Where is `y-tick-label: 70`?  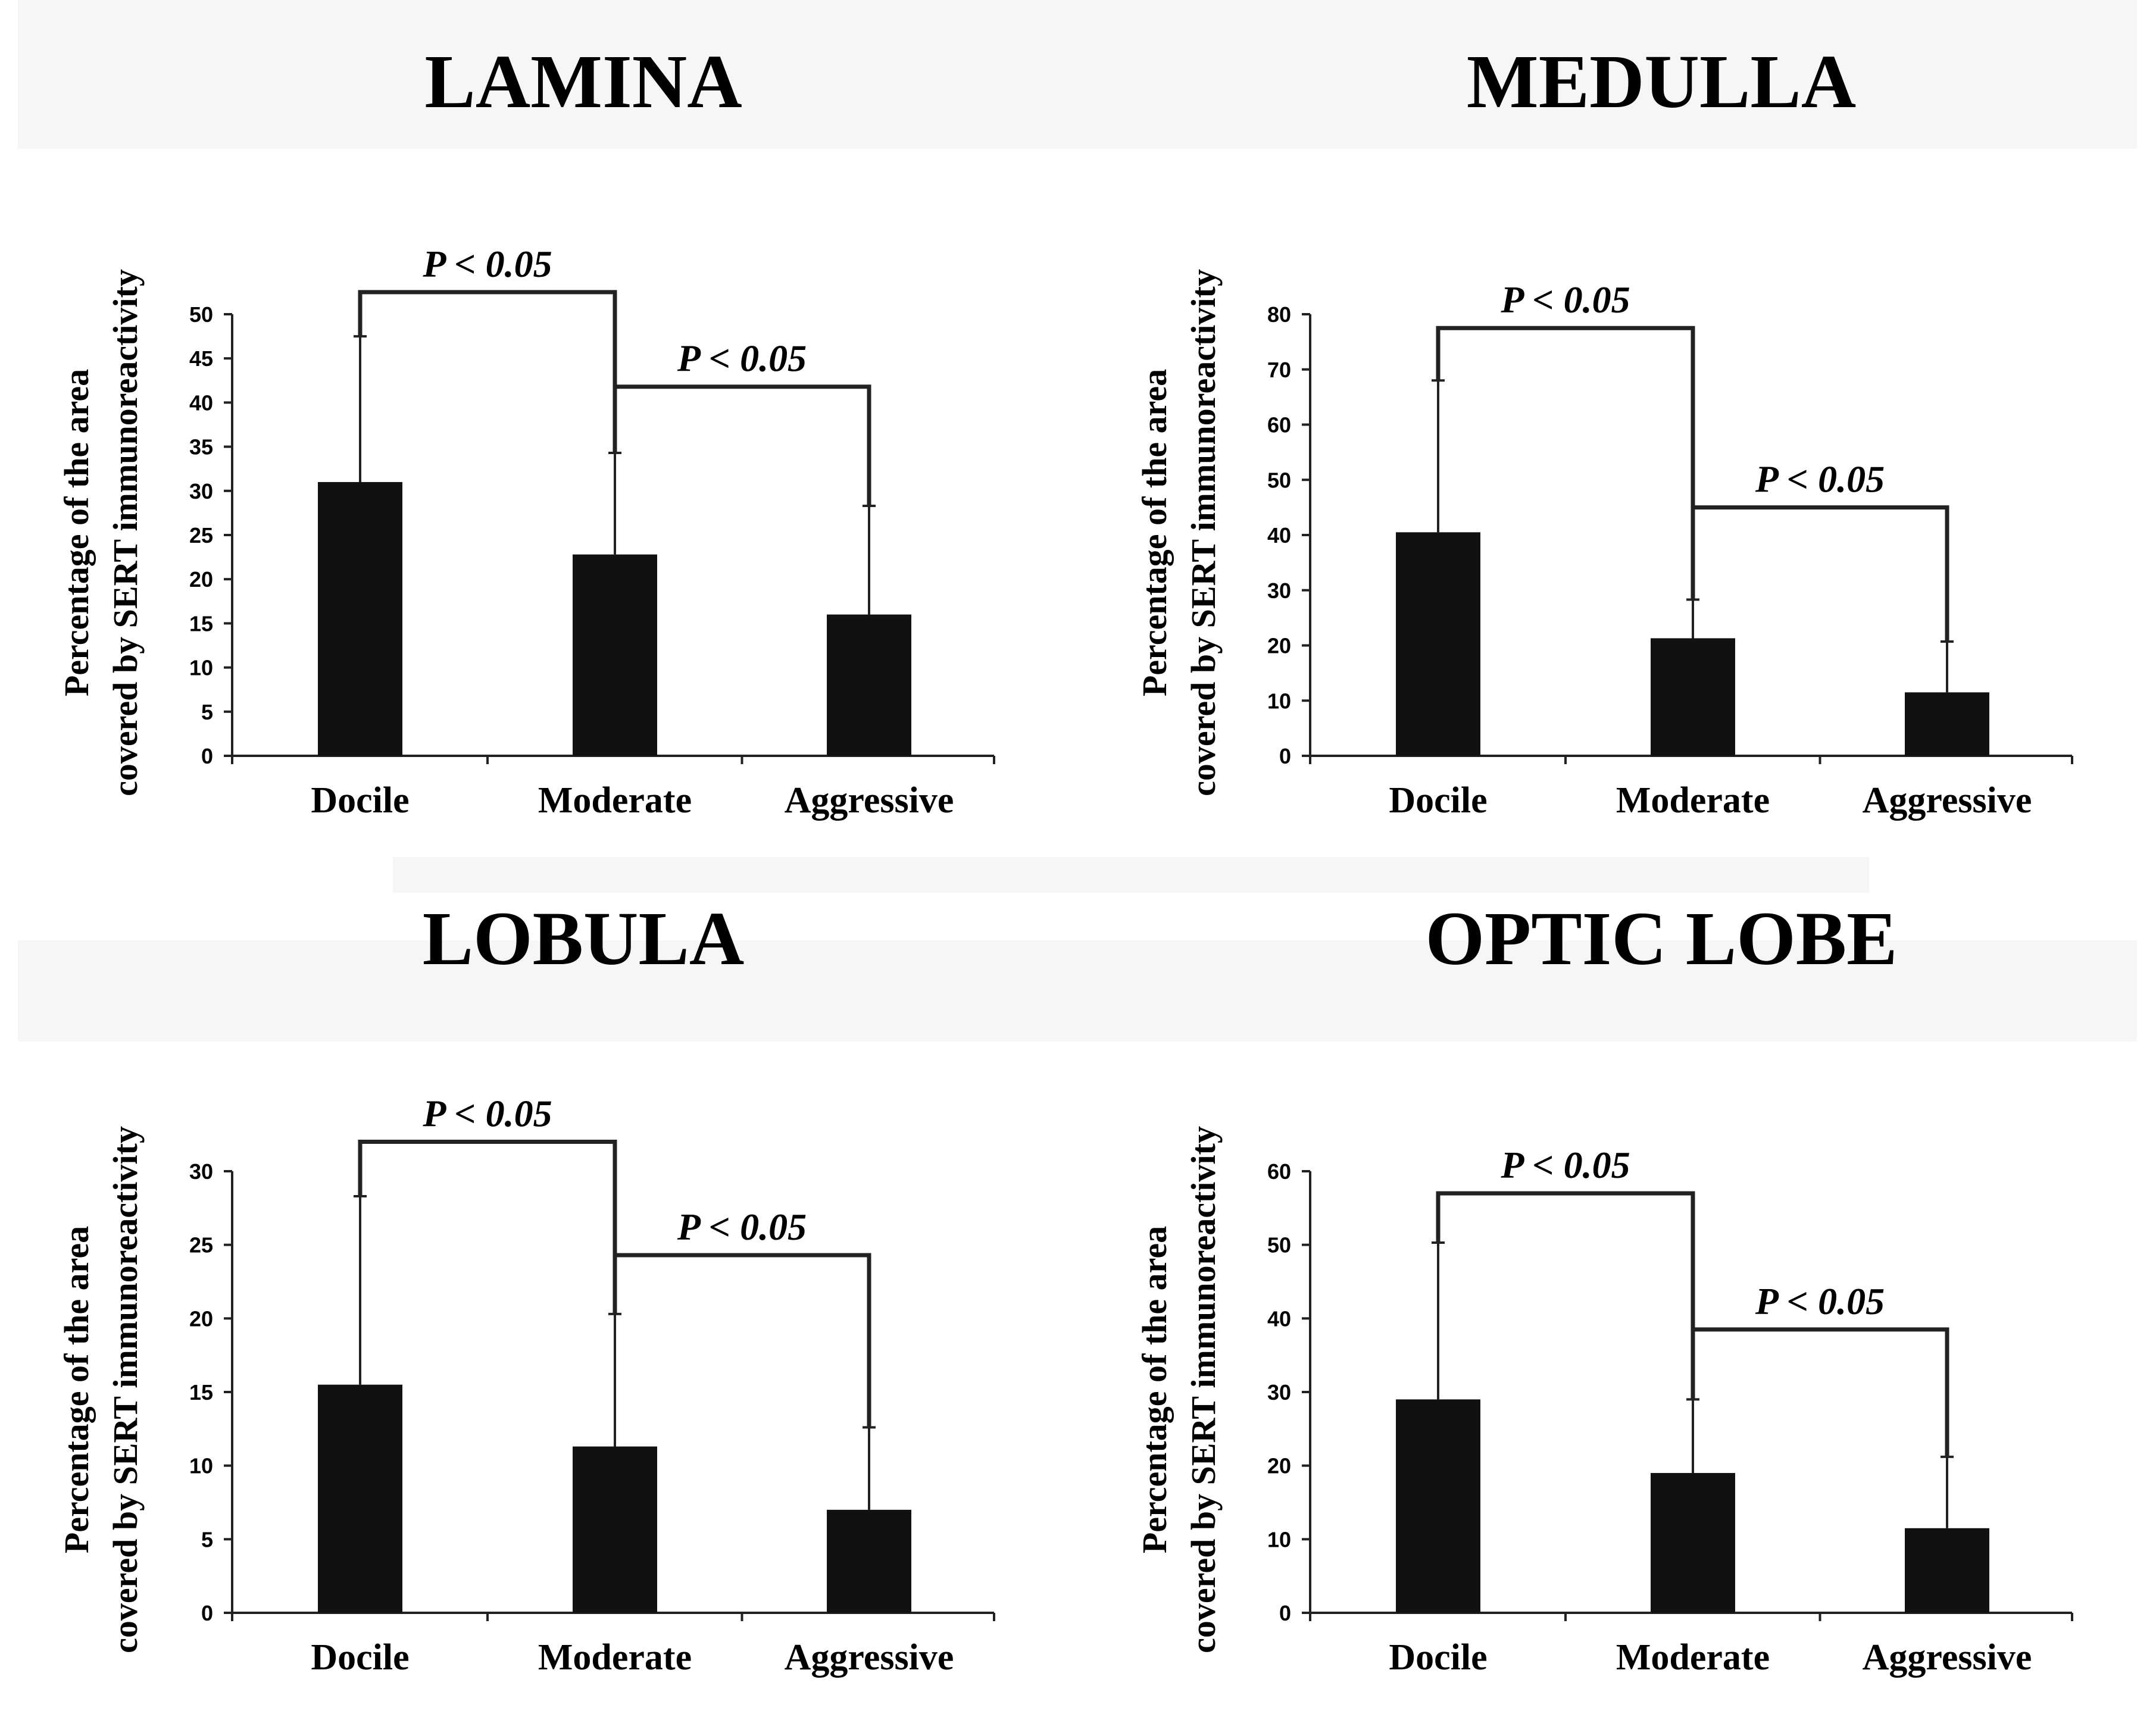
y-tick-label: 70 is located at coordinates (1279, 370).